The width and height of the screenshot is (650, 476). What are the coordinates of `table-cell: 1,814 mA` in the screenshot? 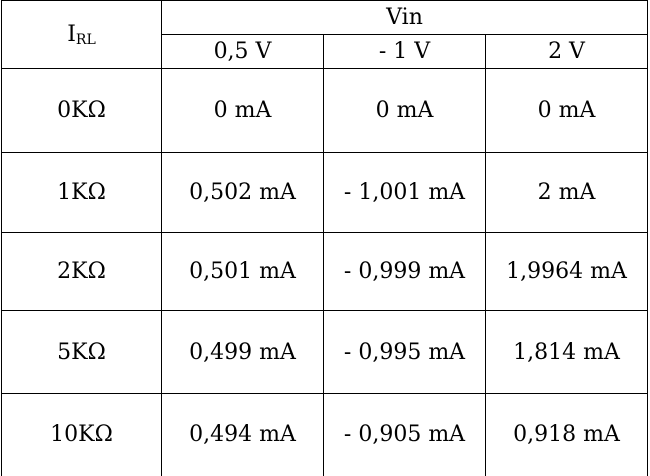 It's located at (566, 352).